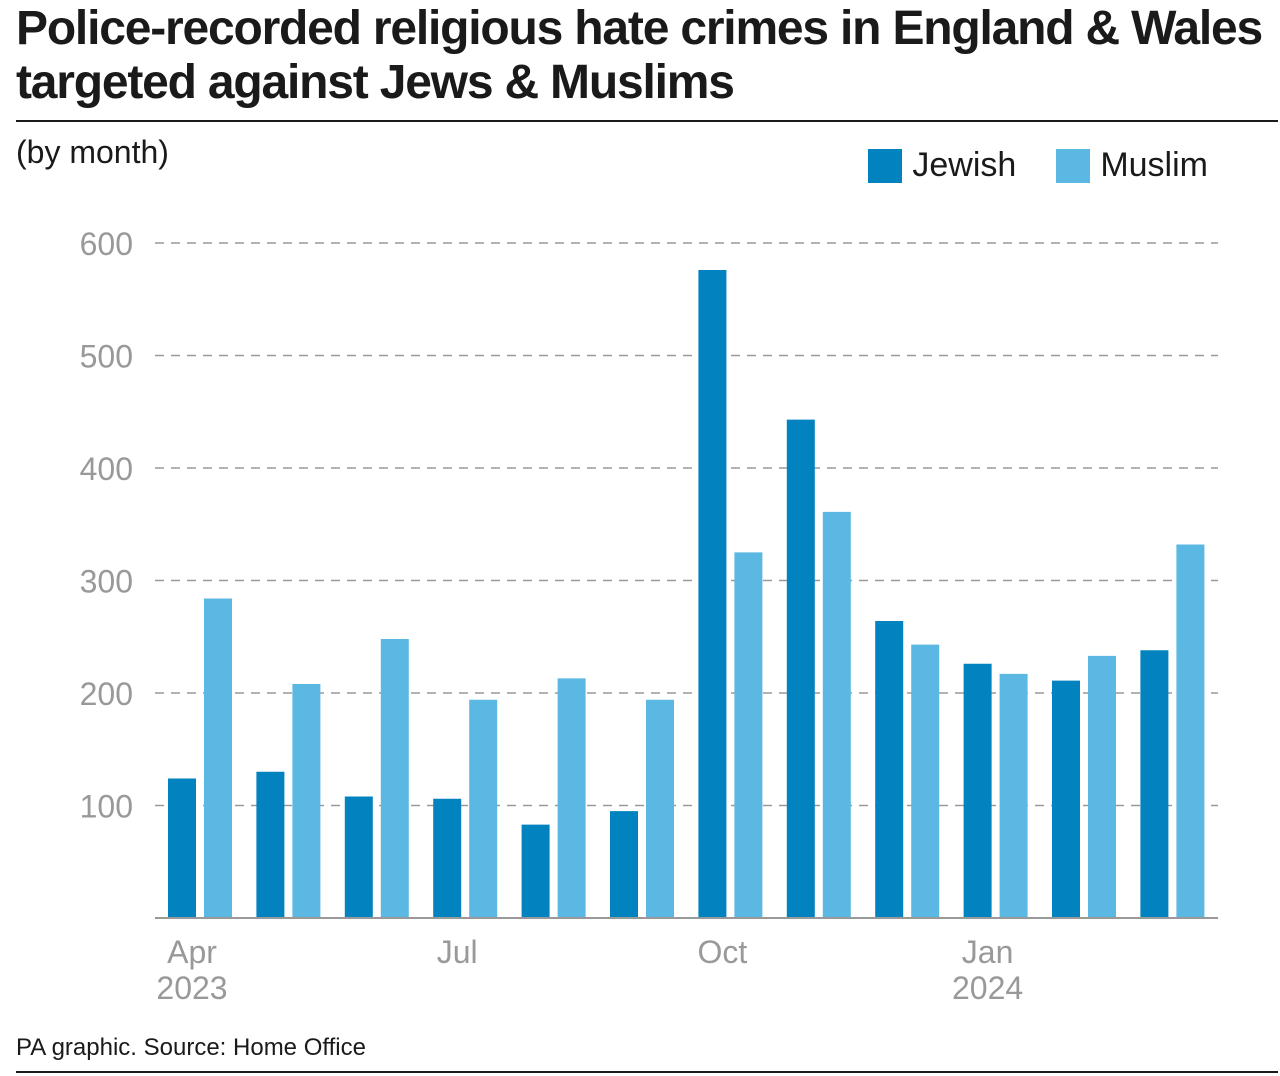 This screenshot has height=1076, width=1280. What do you see at coordinates (92, 152) in the screenshot?
I see `chart-subtitle: (by month)` at bounding box center [92, 152].